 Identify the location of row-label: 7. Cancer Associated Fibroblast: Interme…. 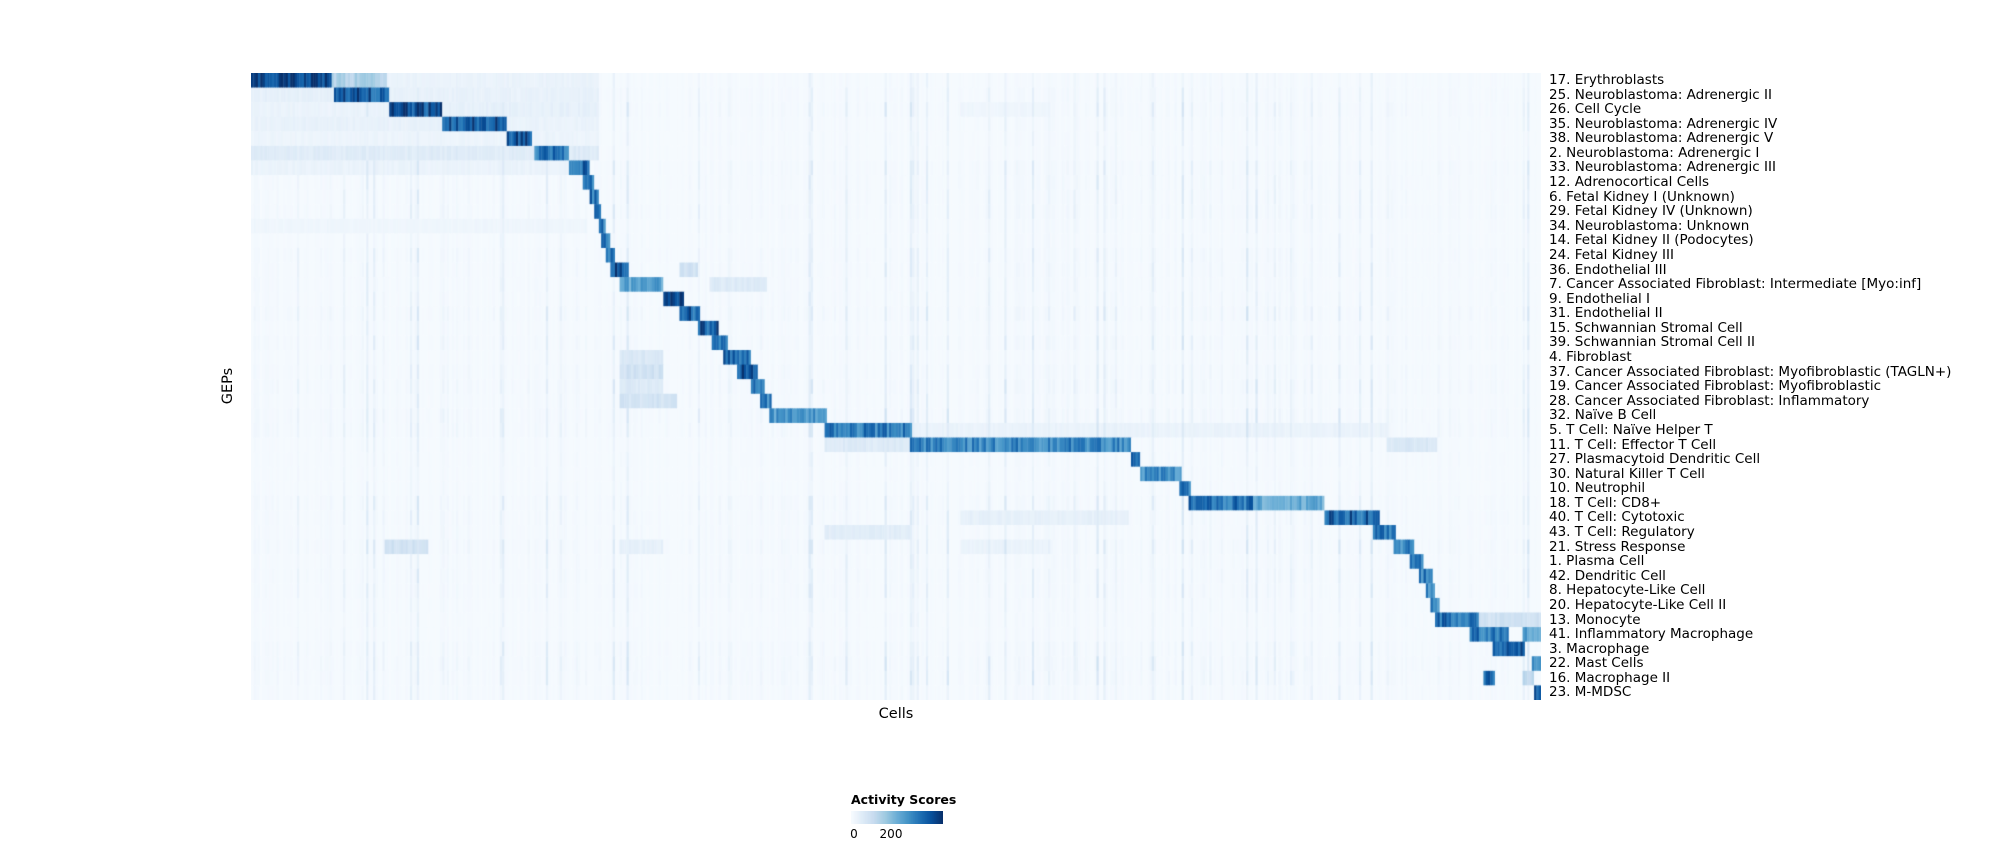
(1735, 284).